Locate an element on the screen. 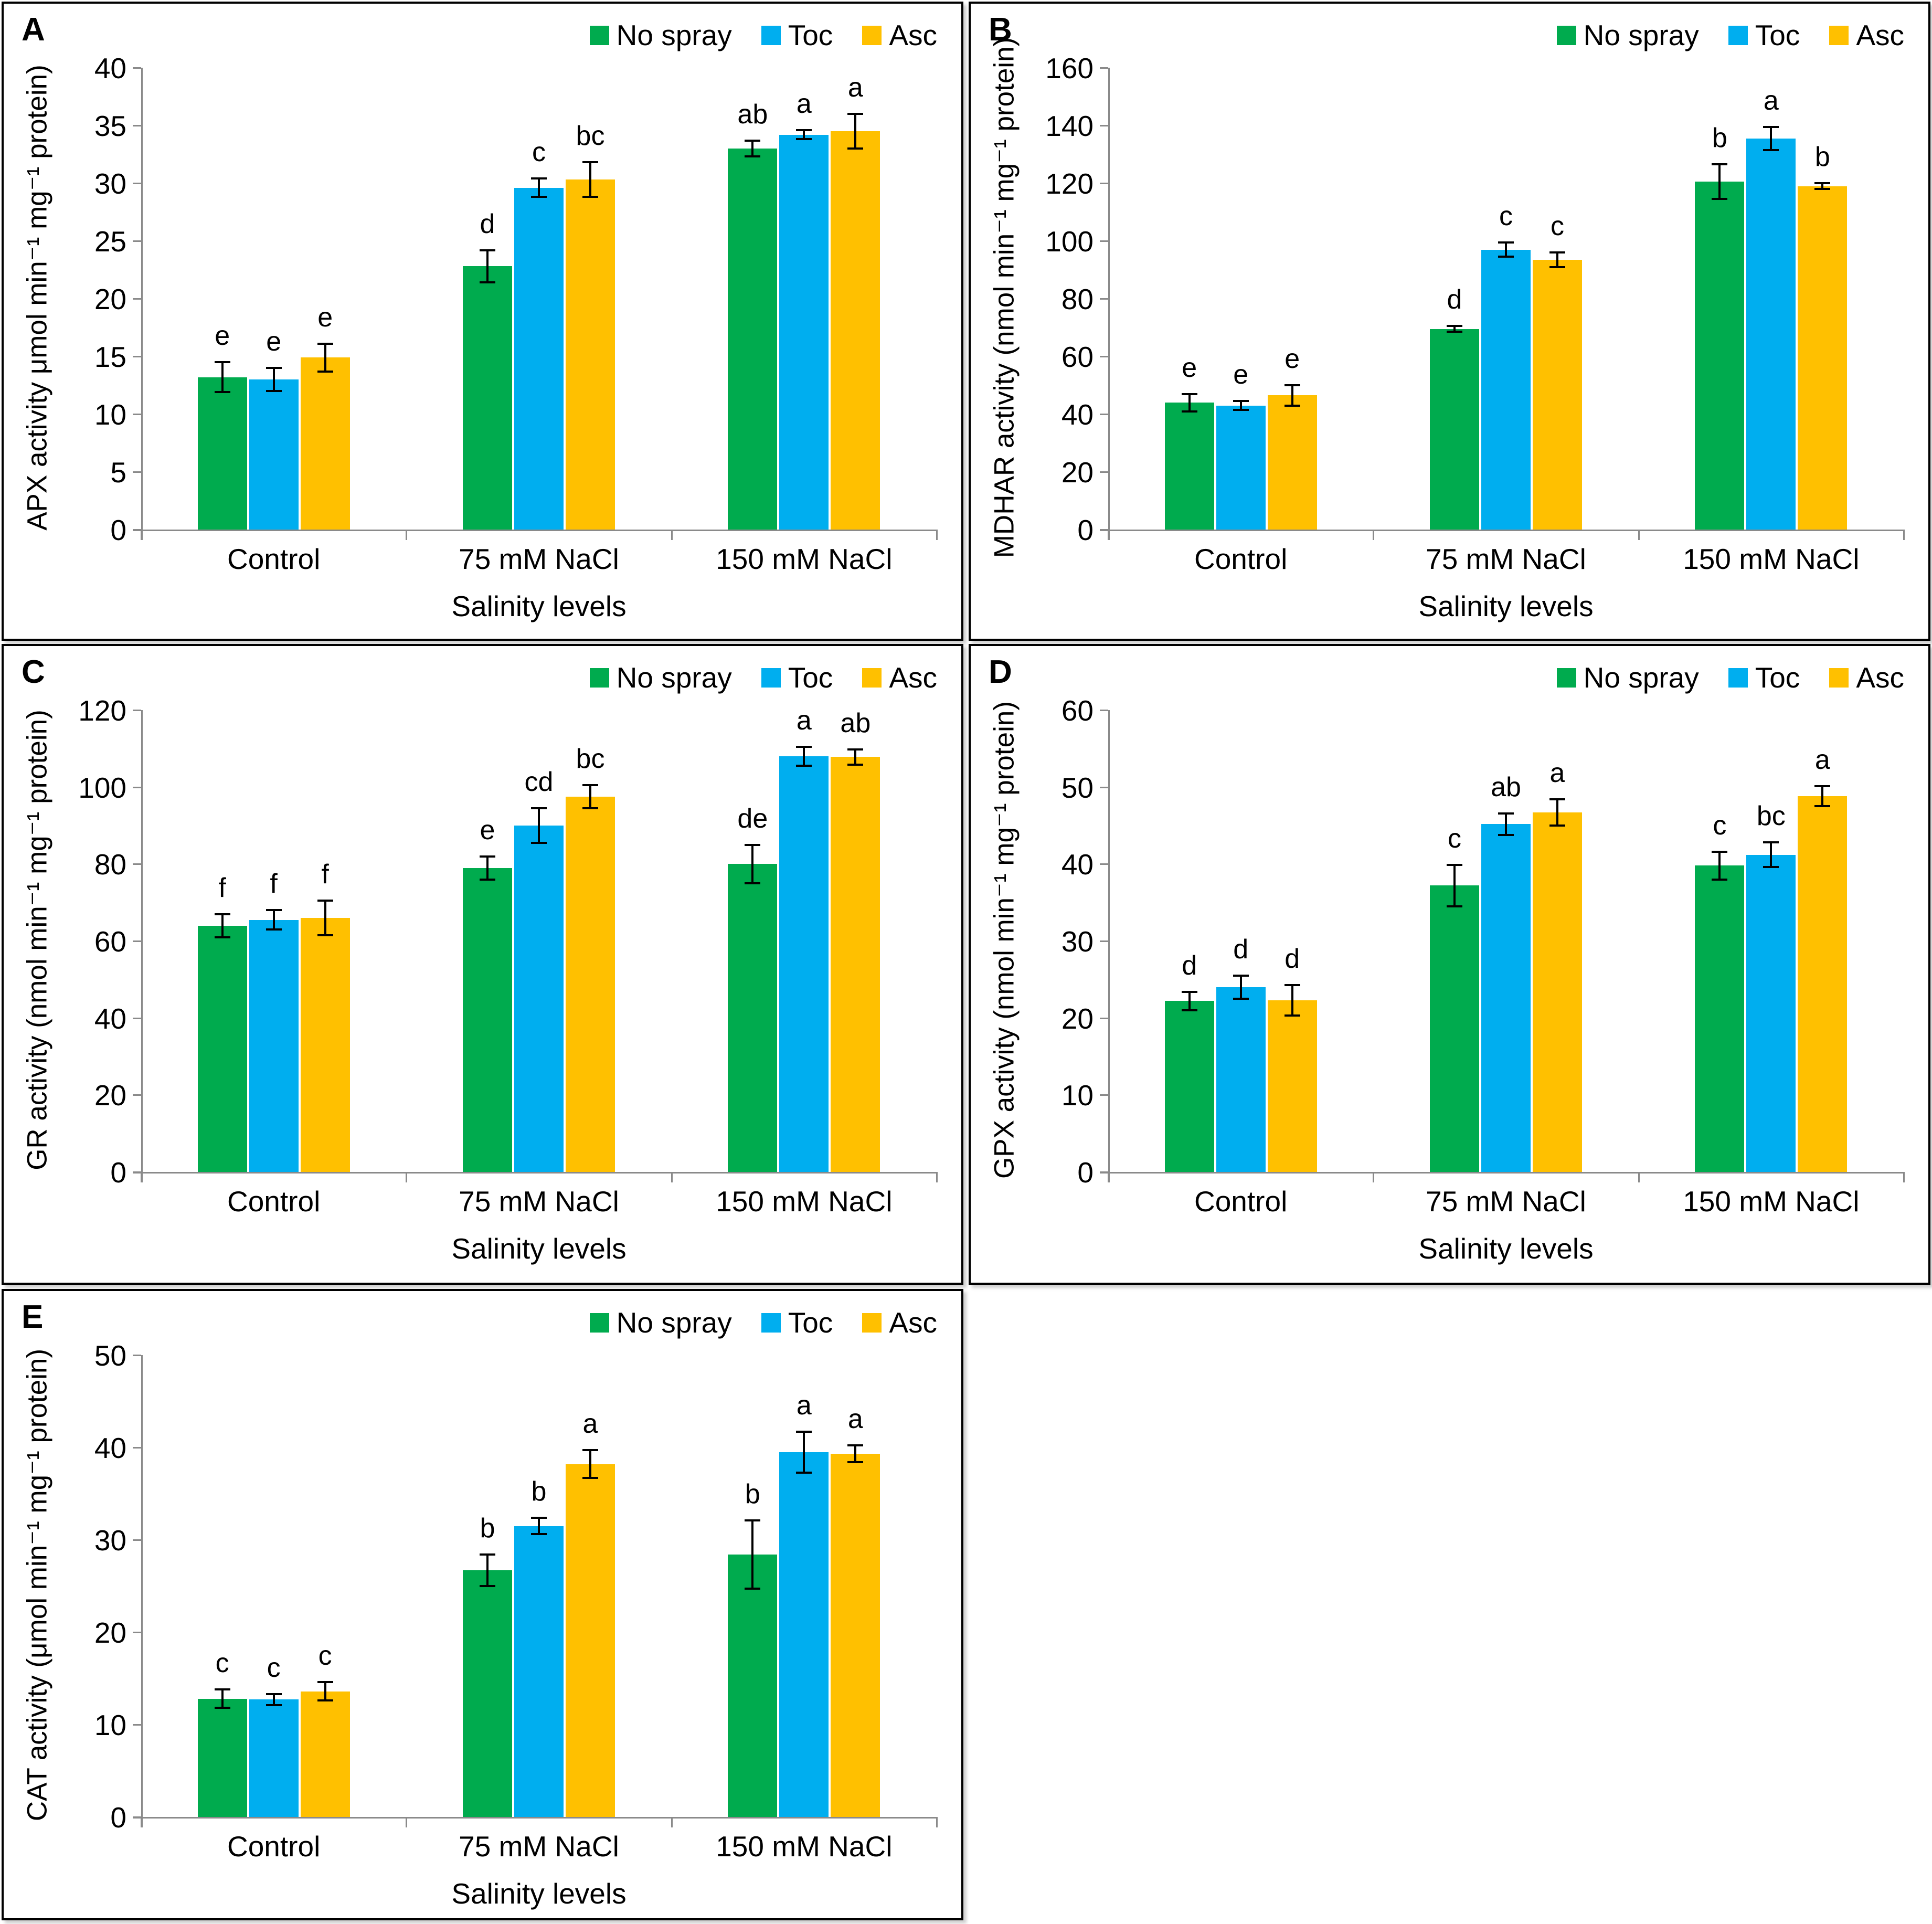  y-tick-label: 25 is located at coordinates (110, 241).